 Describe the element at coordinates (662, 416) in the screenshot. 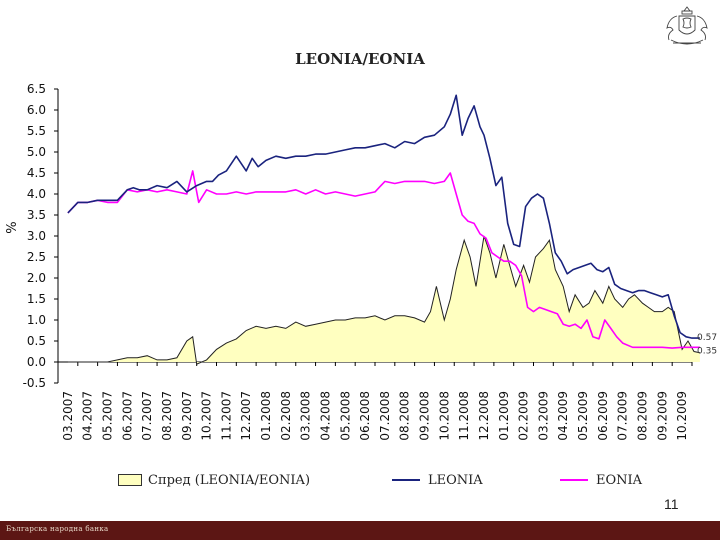

I see `x-tick-label: 09.2009` at that location.